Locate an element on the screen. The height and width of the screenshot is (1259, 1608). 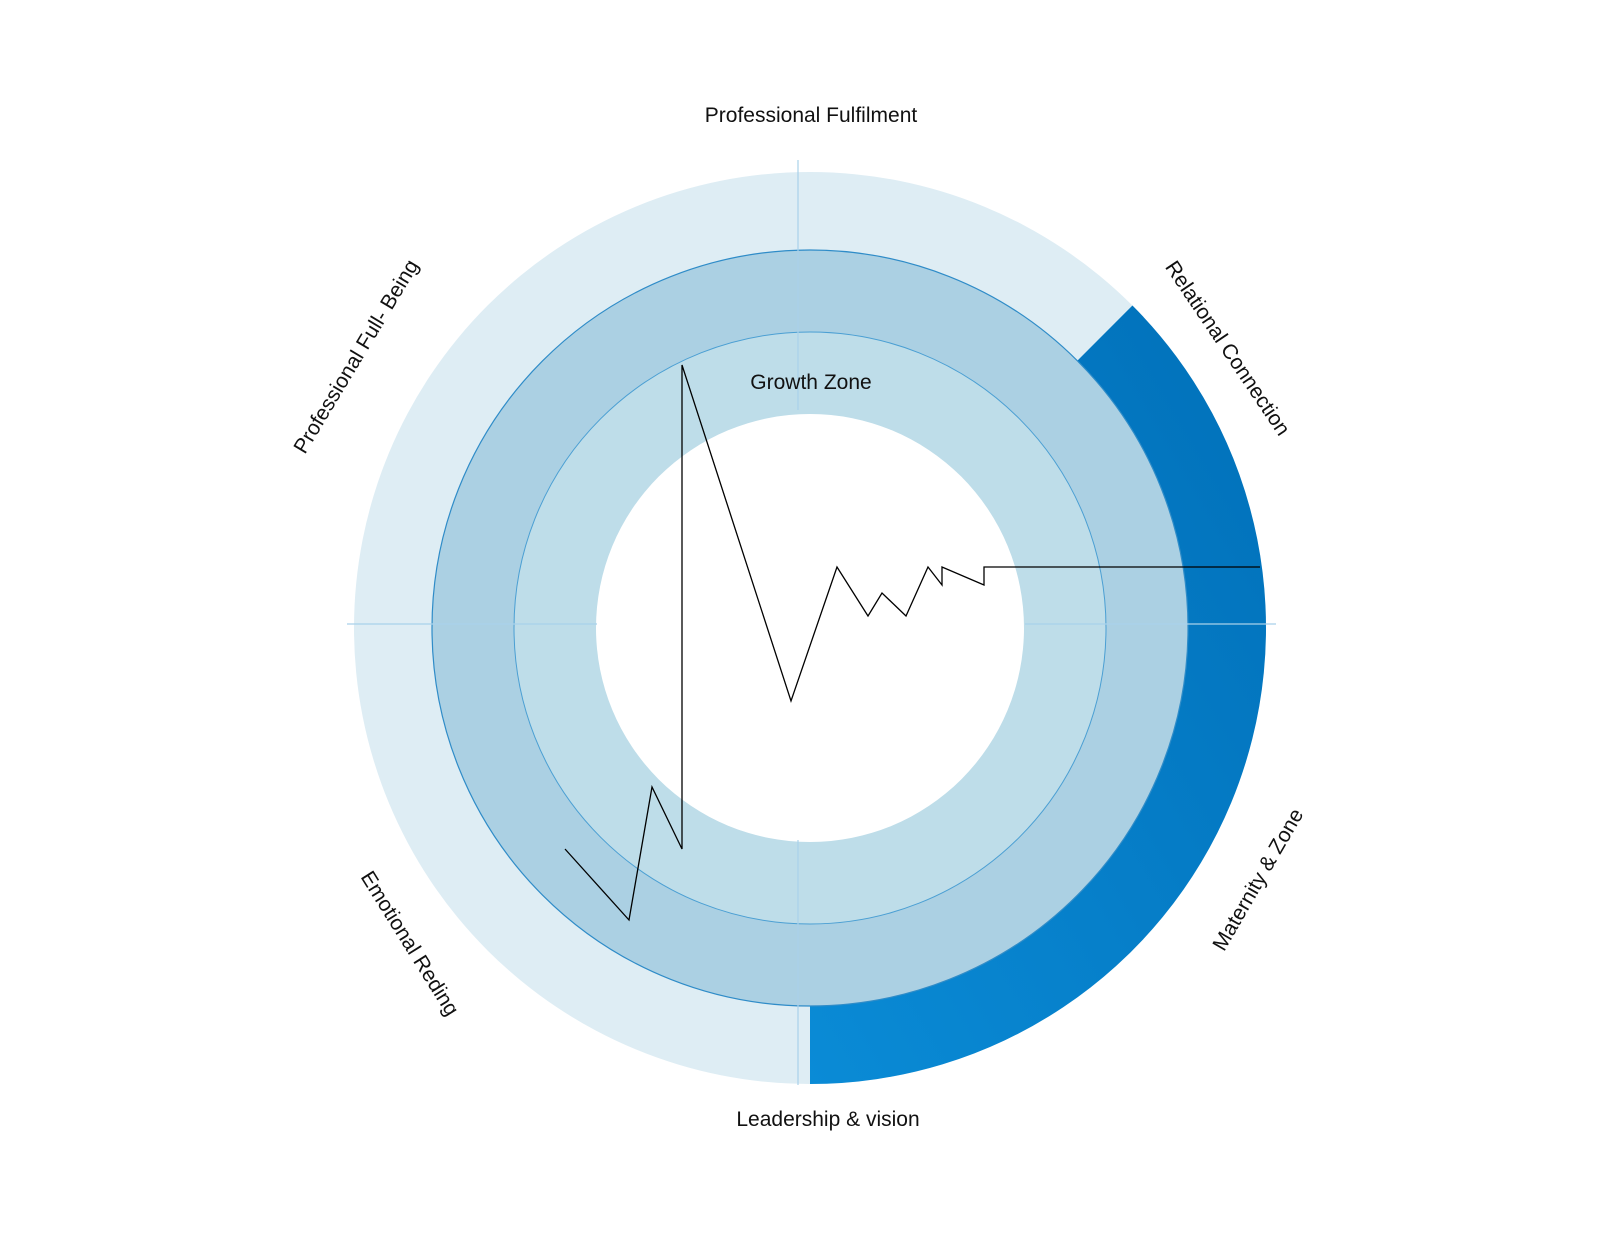
label-lower-right: Maternity & Zone is located at coordinates (1258, 880).